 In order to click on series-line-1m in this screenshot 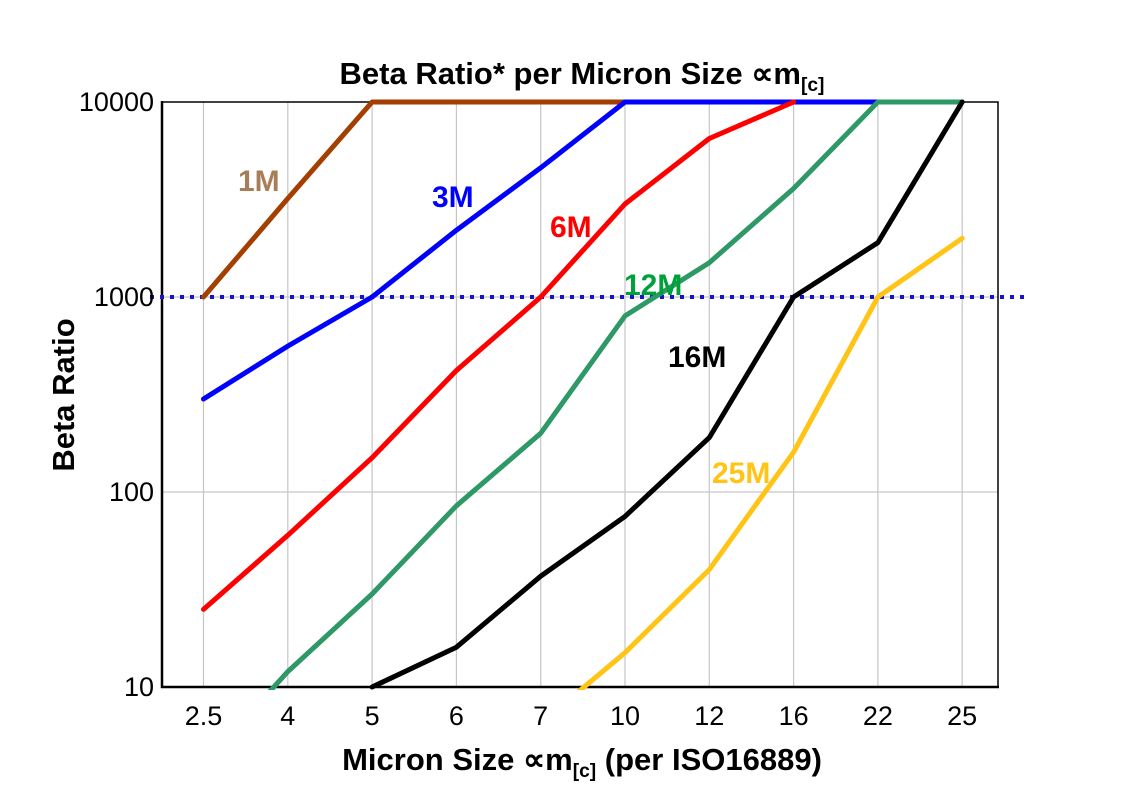, I will do `click(414, 199)`.